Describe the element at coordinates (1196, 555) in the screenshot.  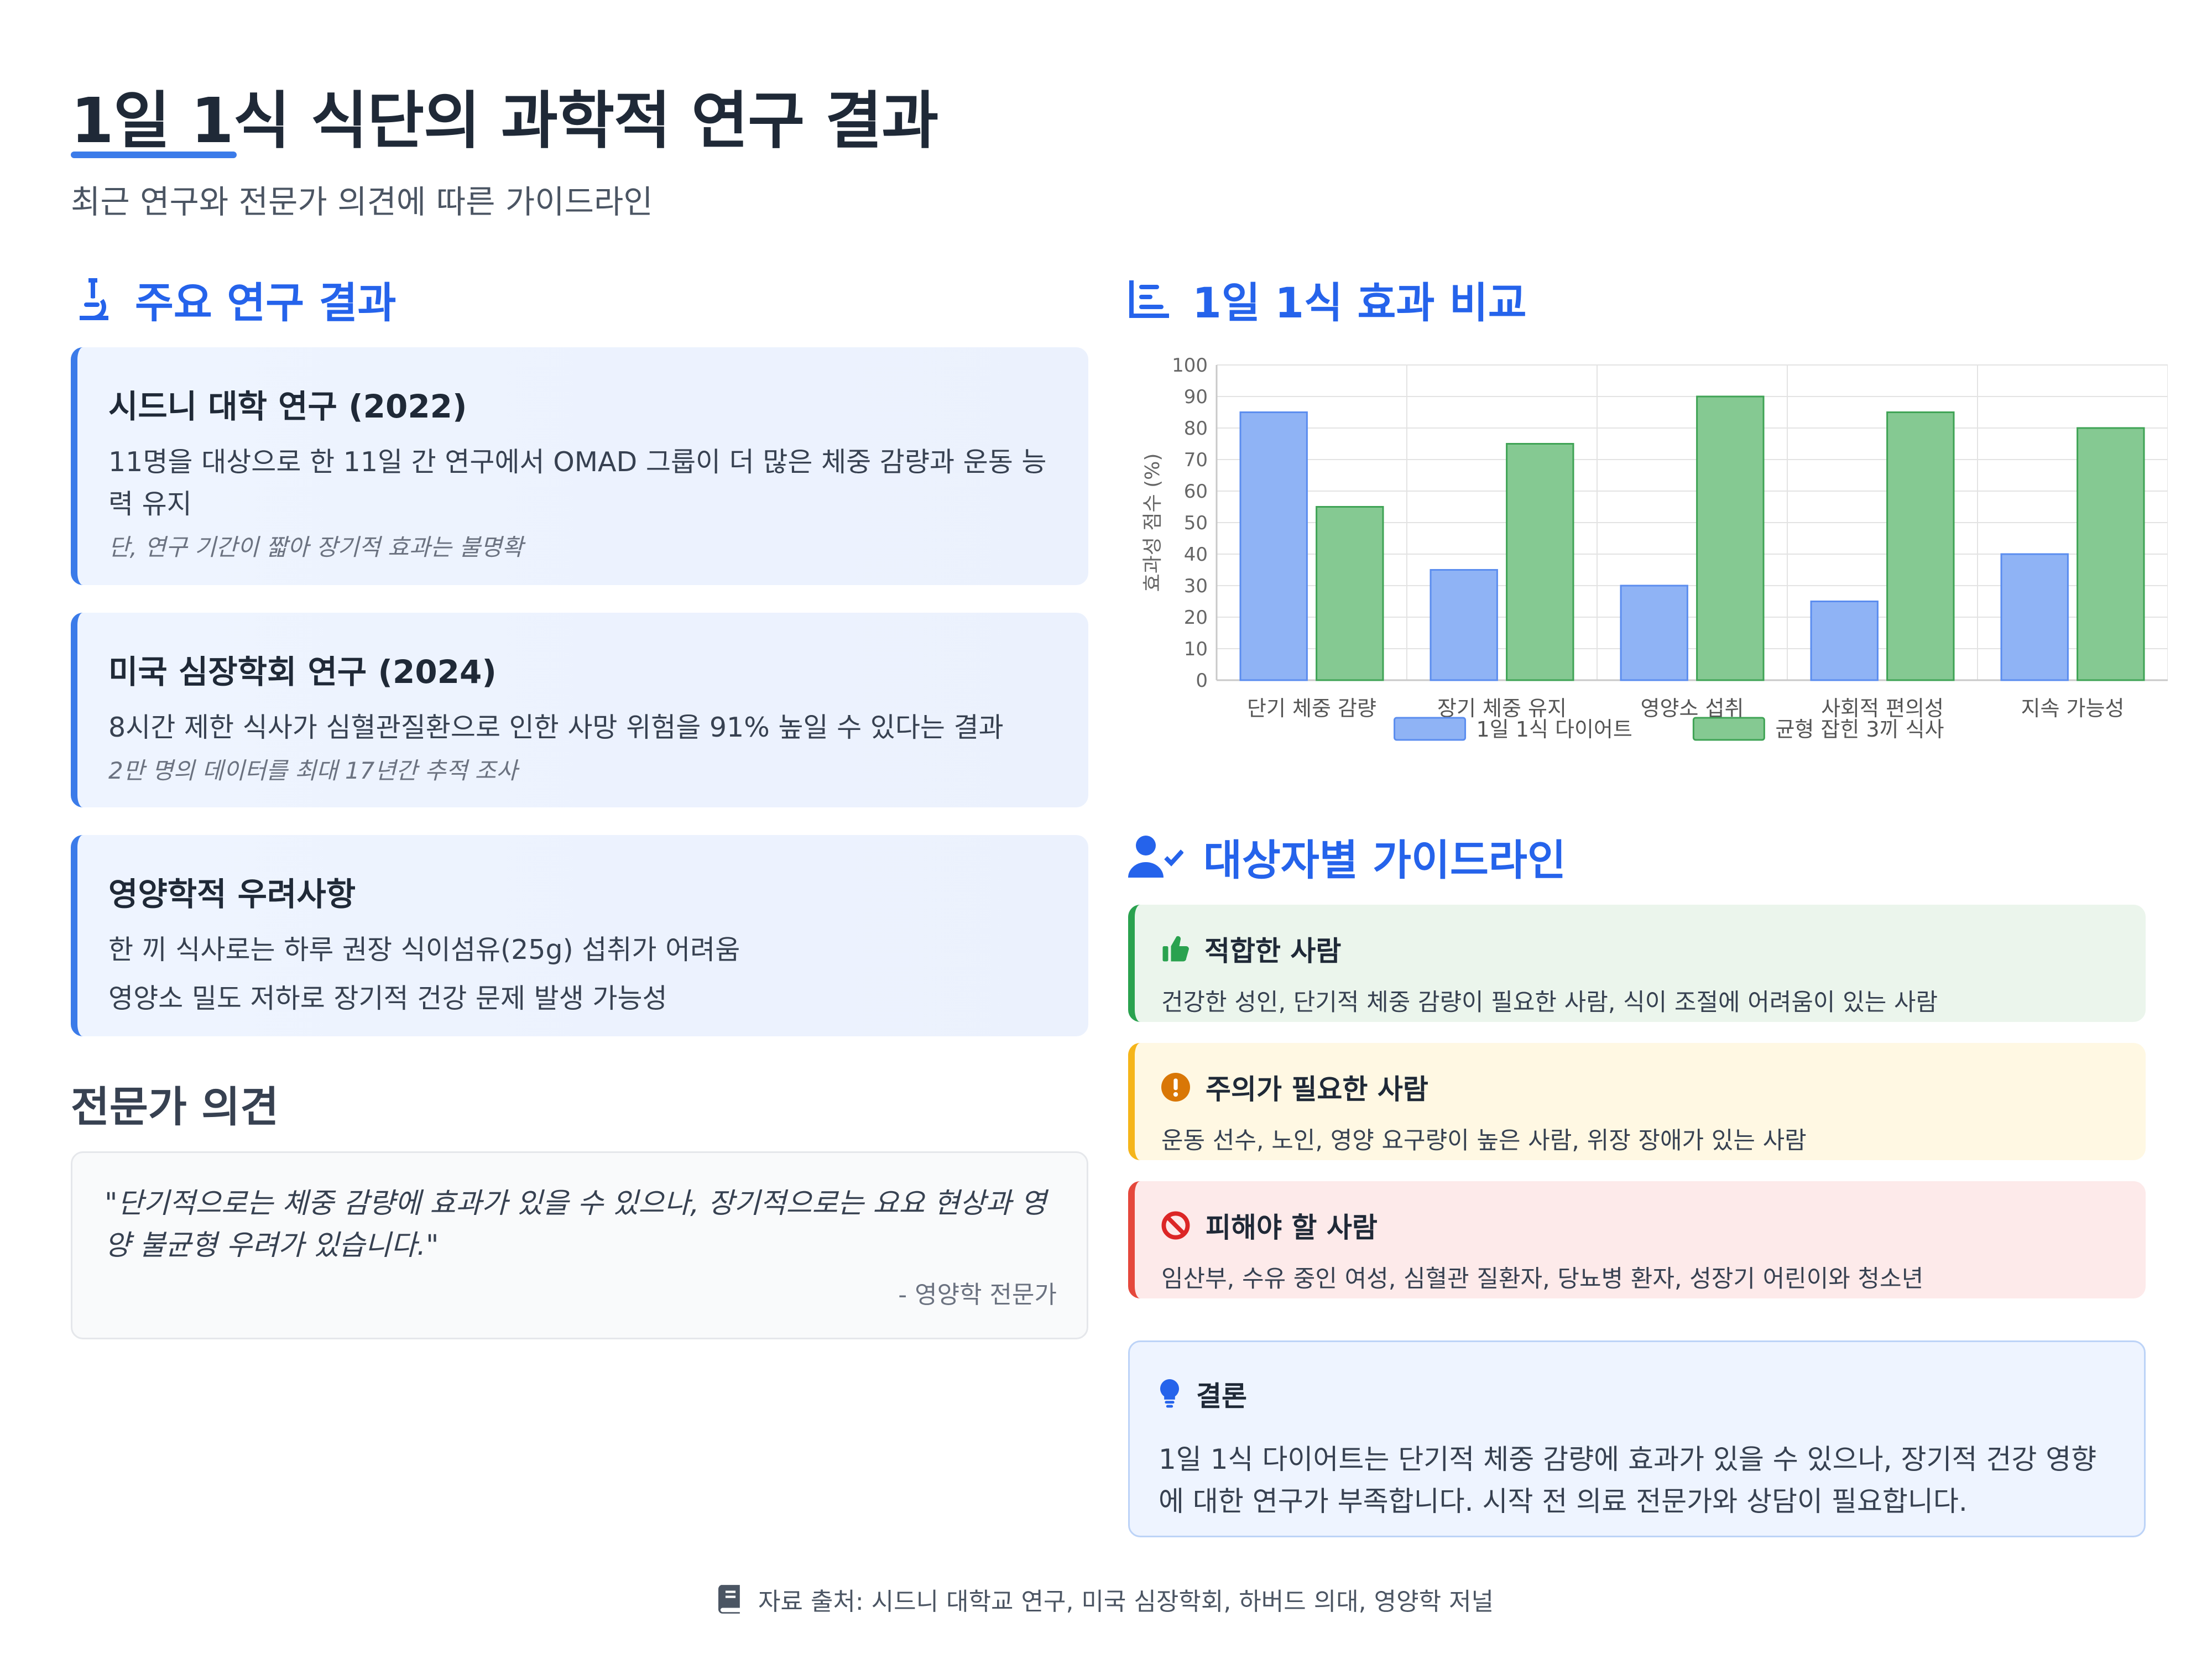
I see `y-tick-label: 40` at that location.